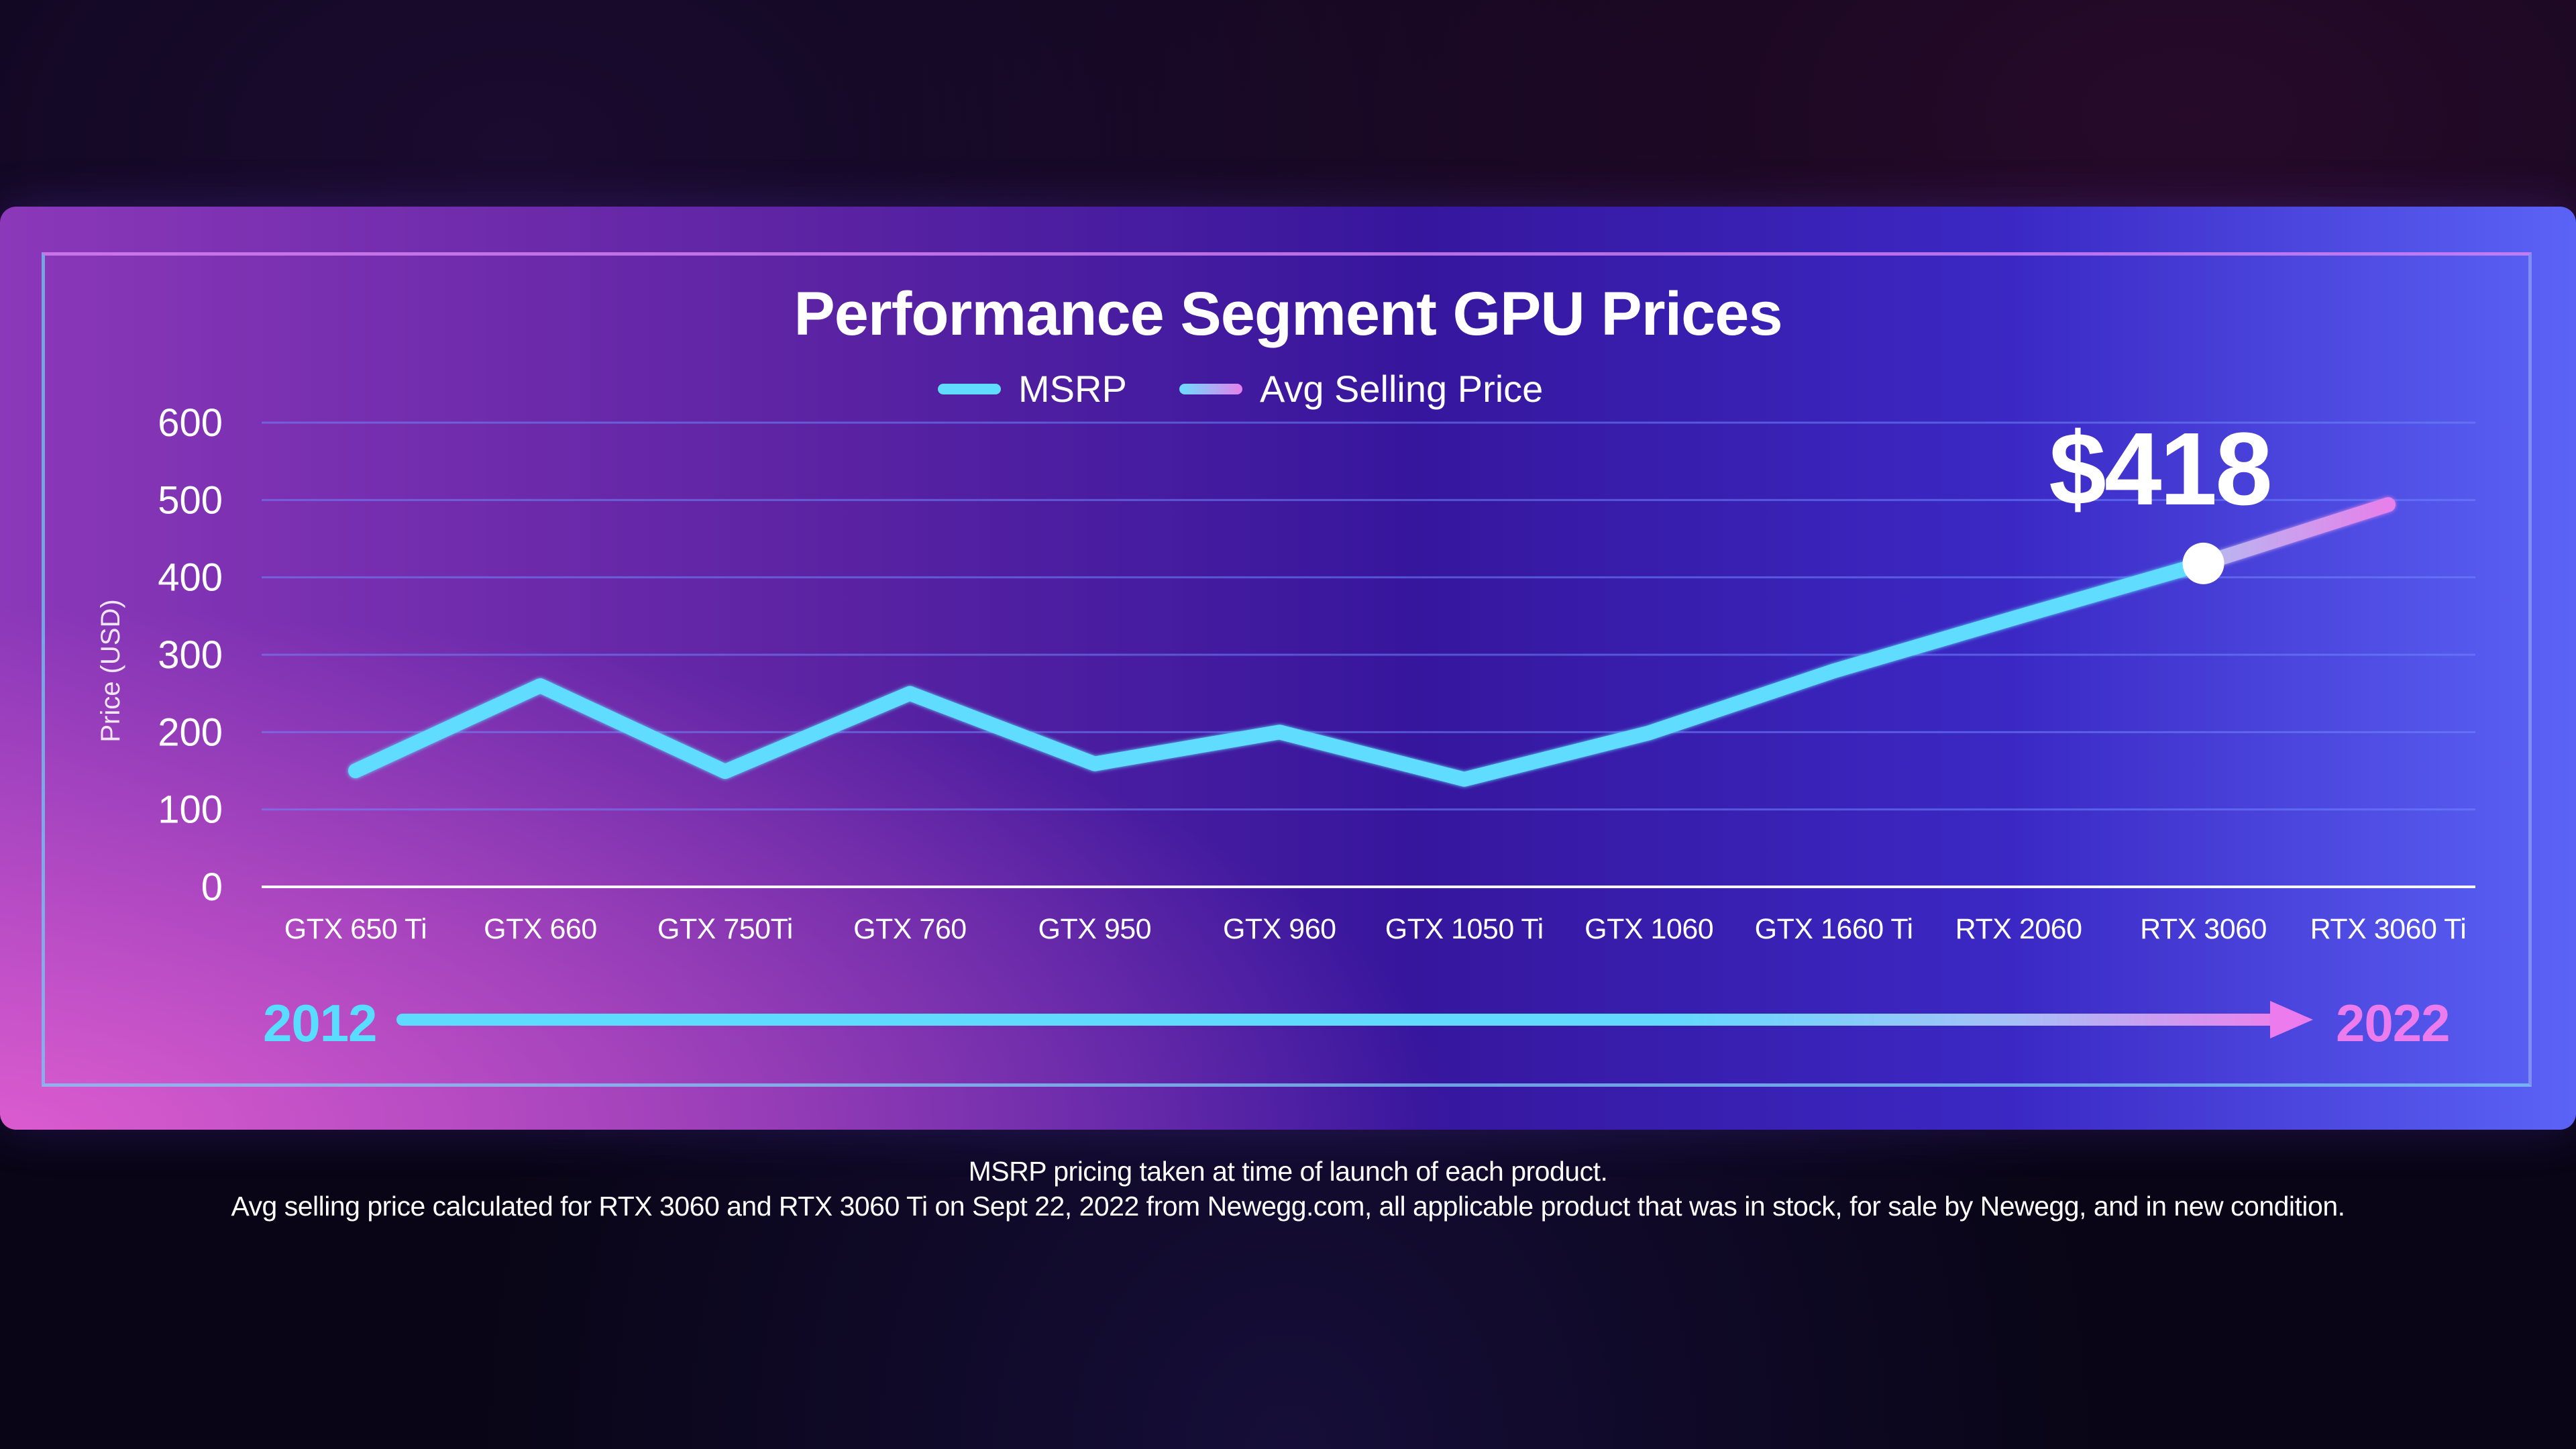 This screenshot has width=2576, height=1449. I want to click on y-tick-label-100: 100, so click(190, 810).